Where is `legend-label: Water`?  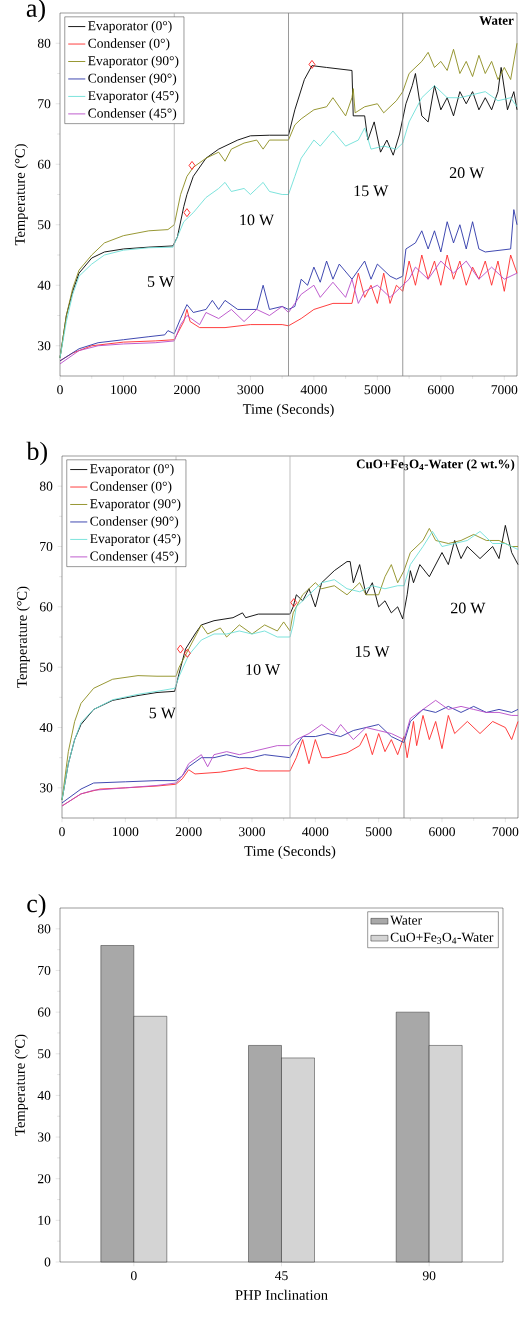 legend-label: Water is located at coordinates (406, 920).